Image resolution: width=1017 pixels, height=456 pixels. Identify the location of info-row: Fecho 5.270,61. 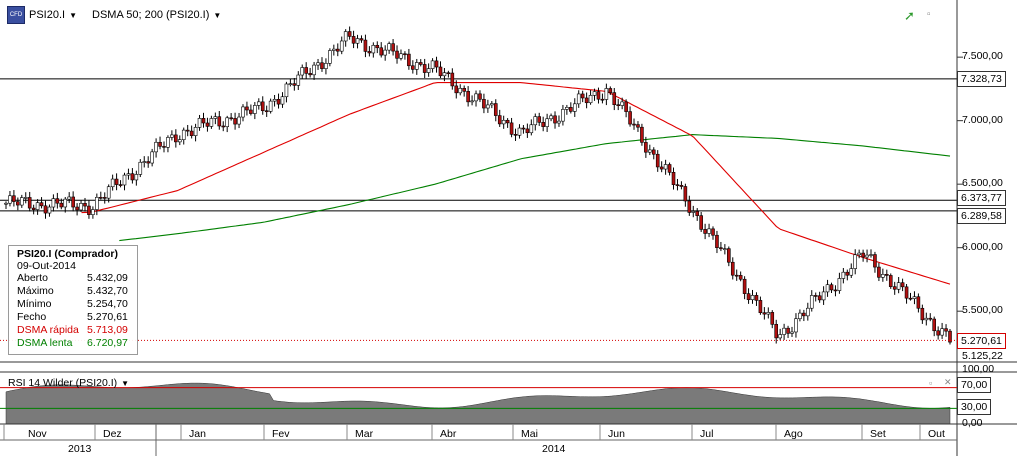
(75, 317).